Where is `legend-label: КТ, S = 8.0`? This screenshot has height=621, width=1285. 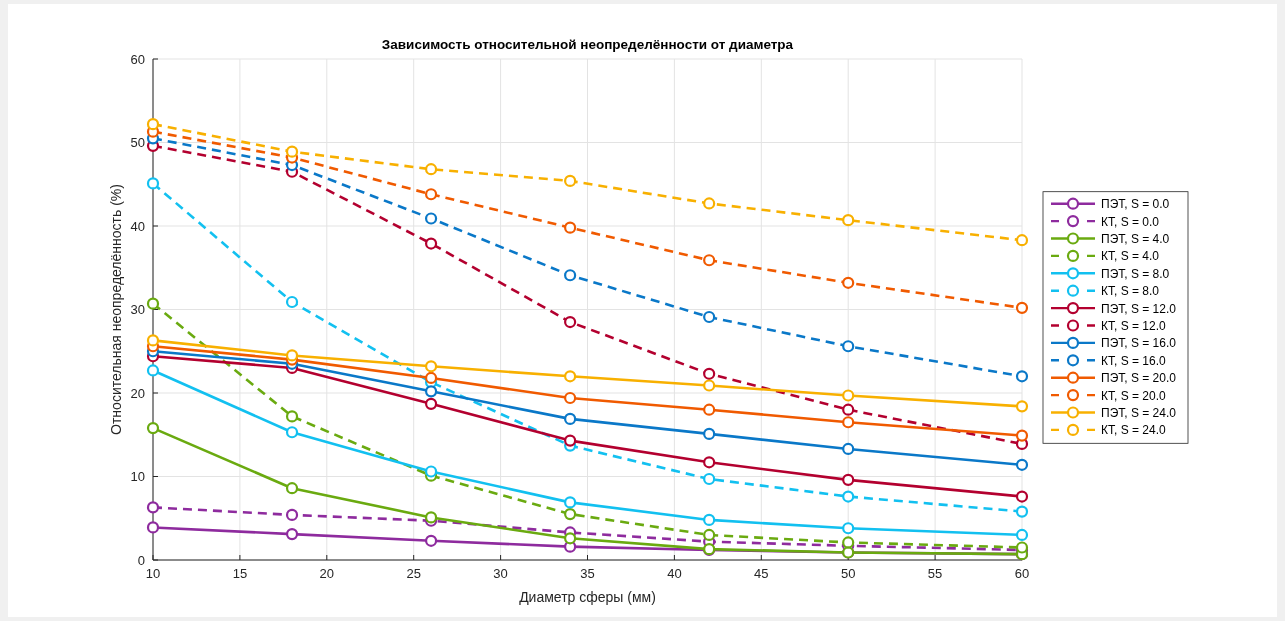
legend-label: КТ, S = 8.0 is located at coordinates (1130, 291).